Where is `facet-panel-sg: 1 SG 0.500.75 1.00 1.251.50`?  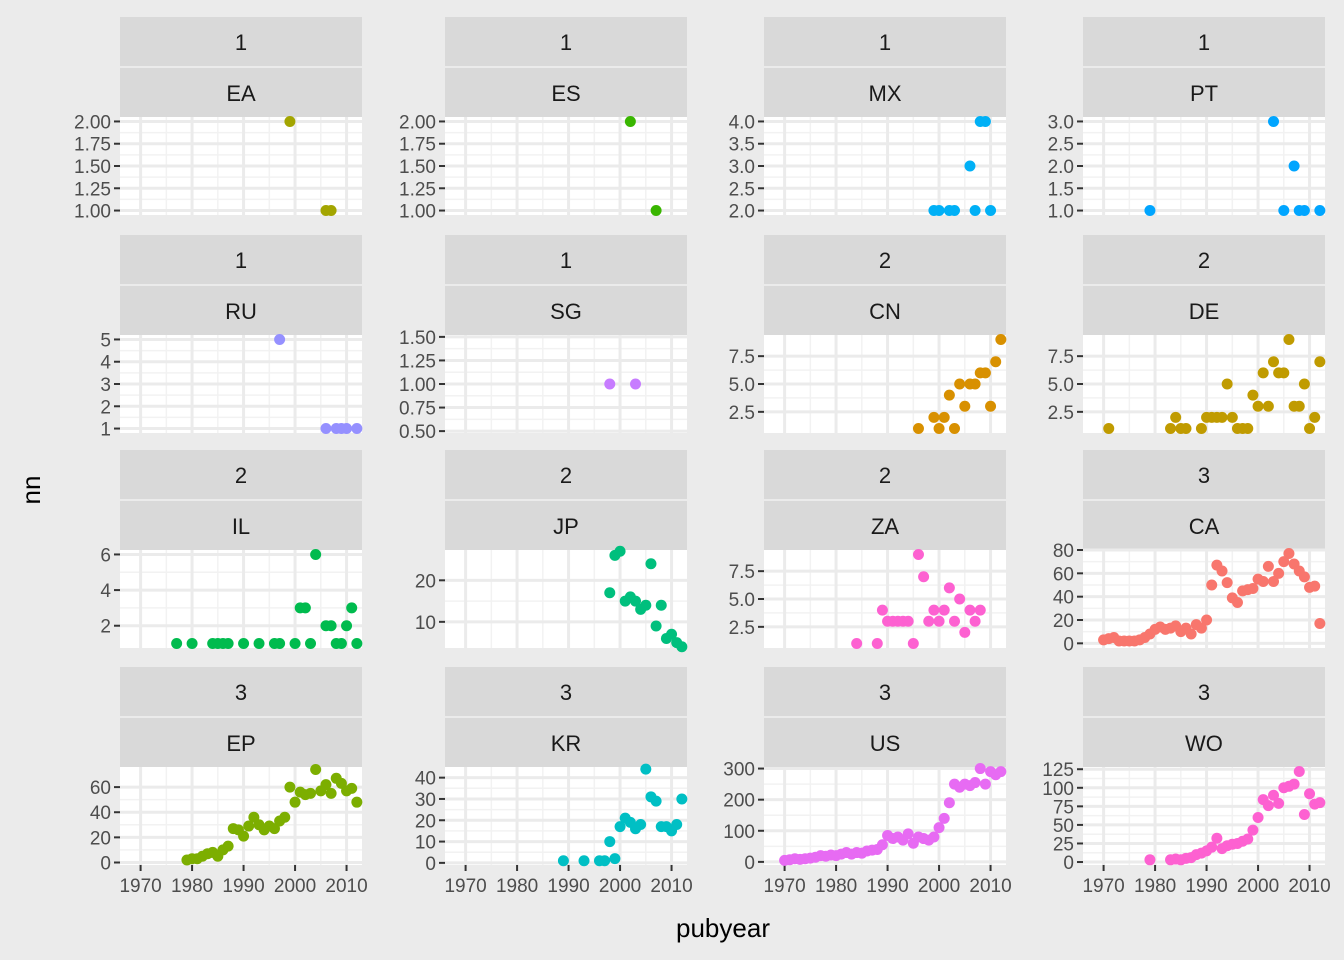 facet-panel-sg: 1 SG 0.500.75 1.00 1.251.50 is located at coordinates (543, 339).